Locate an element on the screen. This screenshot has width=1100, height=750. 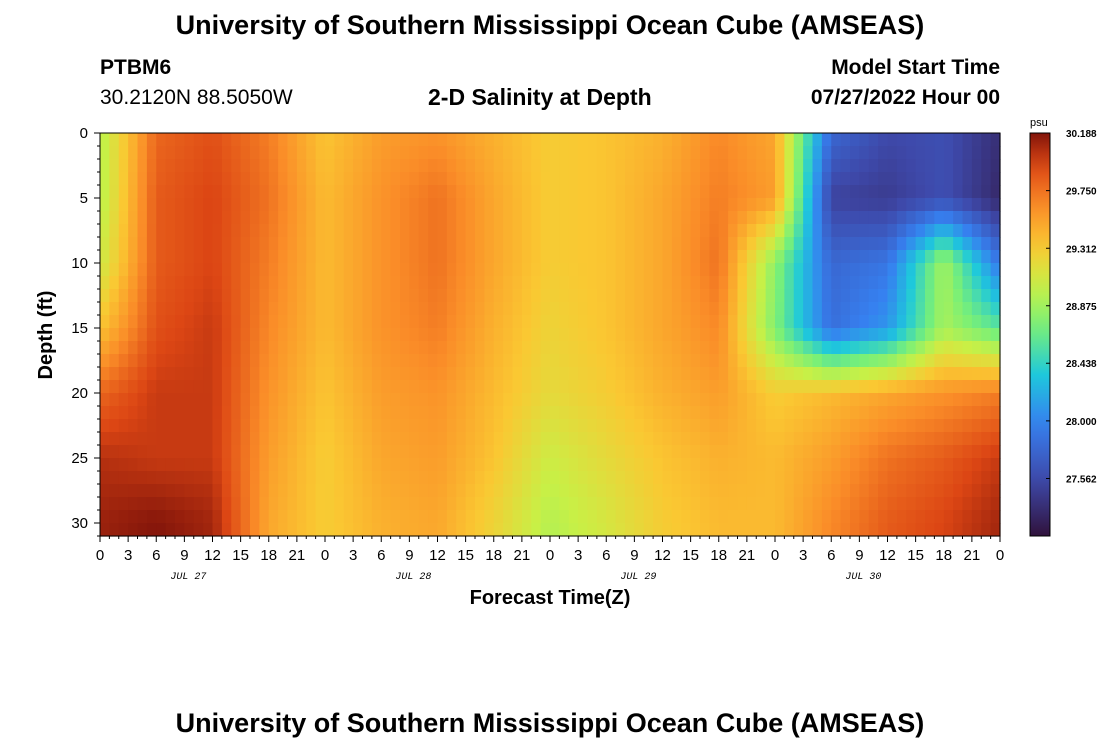
colorbar-label: 30.188 is located at coordinates (1081, 134).